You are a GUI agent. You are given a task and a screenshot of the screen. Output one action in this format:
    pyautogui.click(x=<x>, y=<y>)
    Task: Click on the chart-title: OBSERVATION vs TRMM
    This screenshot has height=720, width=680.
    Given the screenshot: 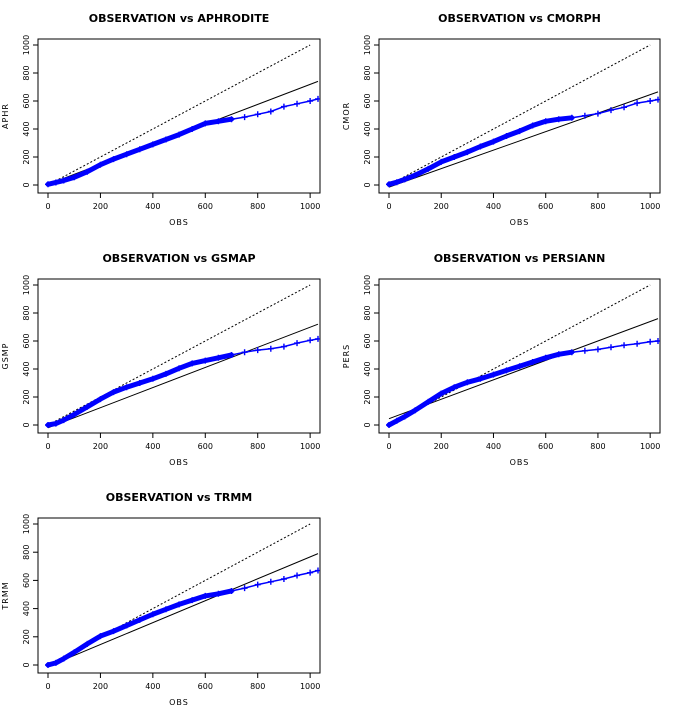 What is the action you would take?
    pyautogui.click(x=179, y=497)
    